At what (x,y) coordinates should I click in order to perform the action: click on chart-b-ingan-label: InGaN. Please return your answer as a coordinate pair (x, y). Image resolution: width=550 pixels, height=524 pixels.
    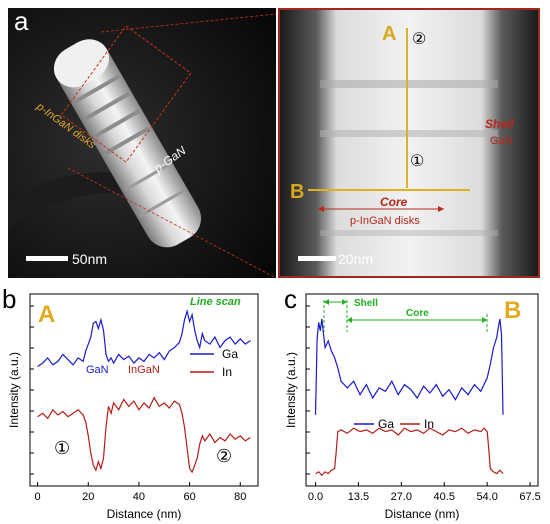
    Looking at the image, I should click on (144, 370).